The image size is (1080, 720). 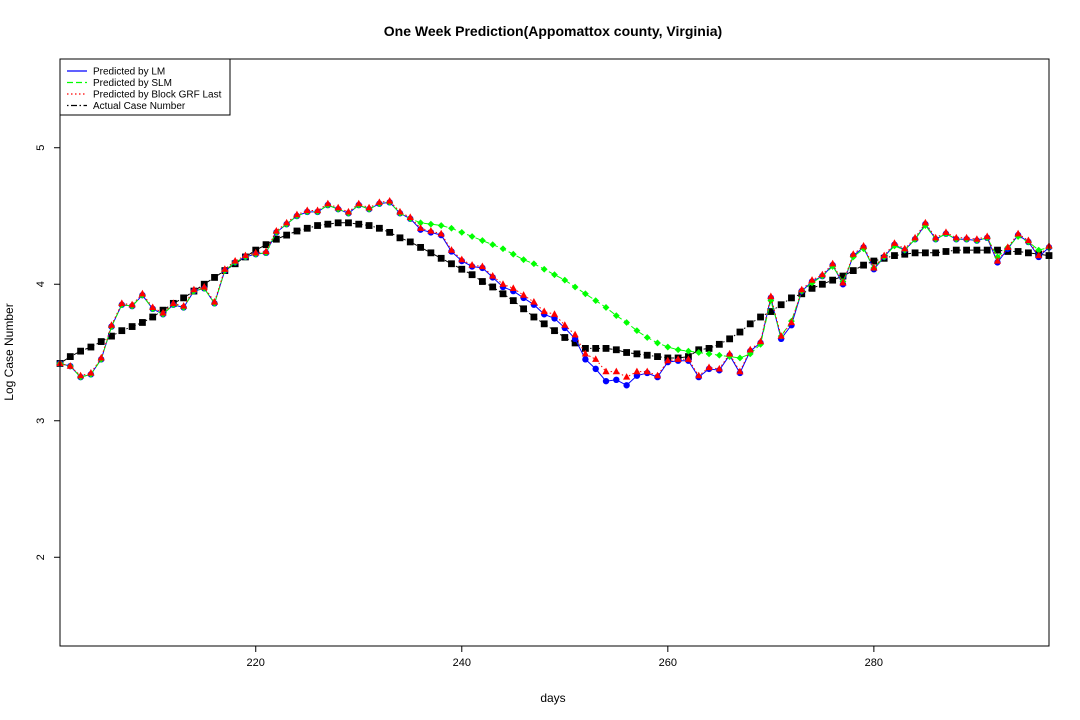 What do you see at coordinates (256, 663) in the screenshot?
I see `x-tick-label: 220` at bounding box center [256, 663].